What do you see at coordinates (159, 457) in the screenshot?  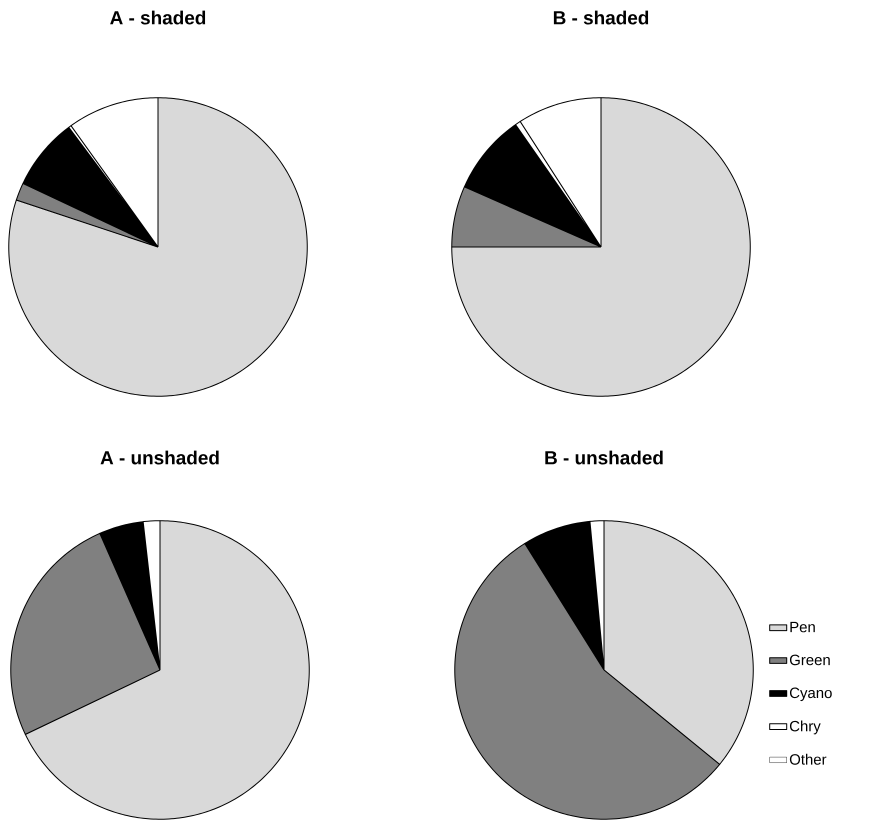 I see `chart-title: A - unshaded` at bounding box center [159, 457].